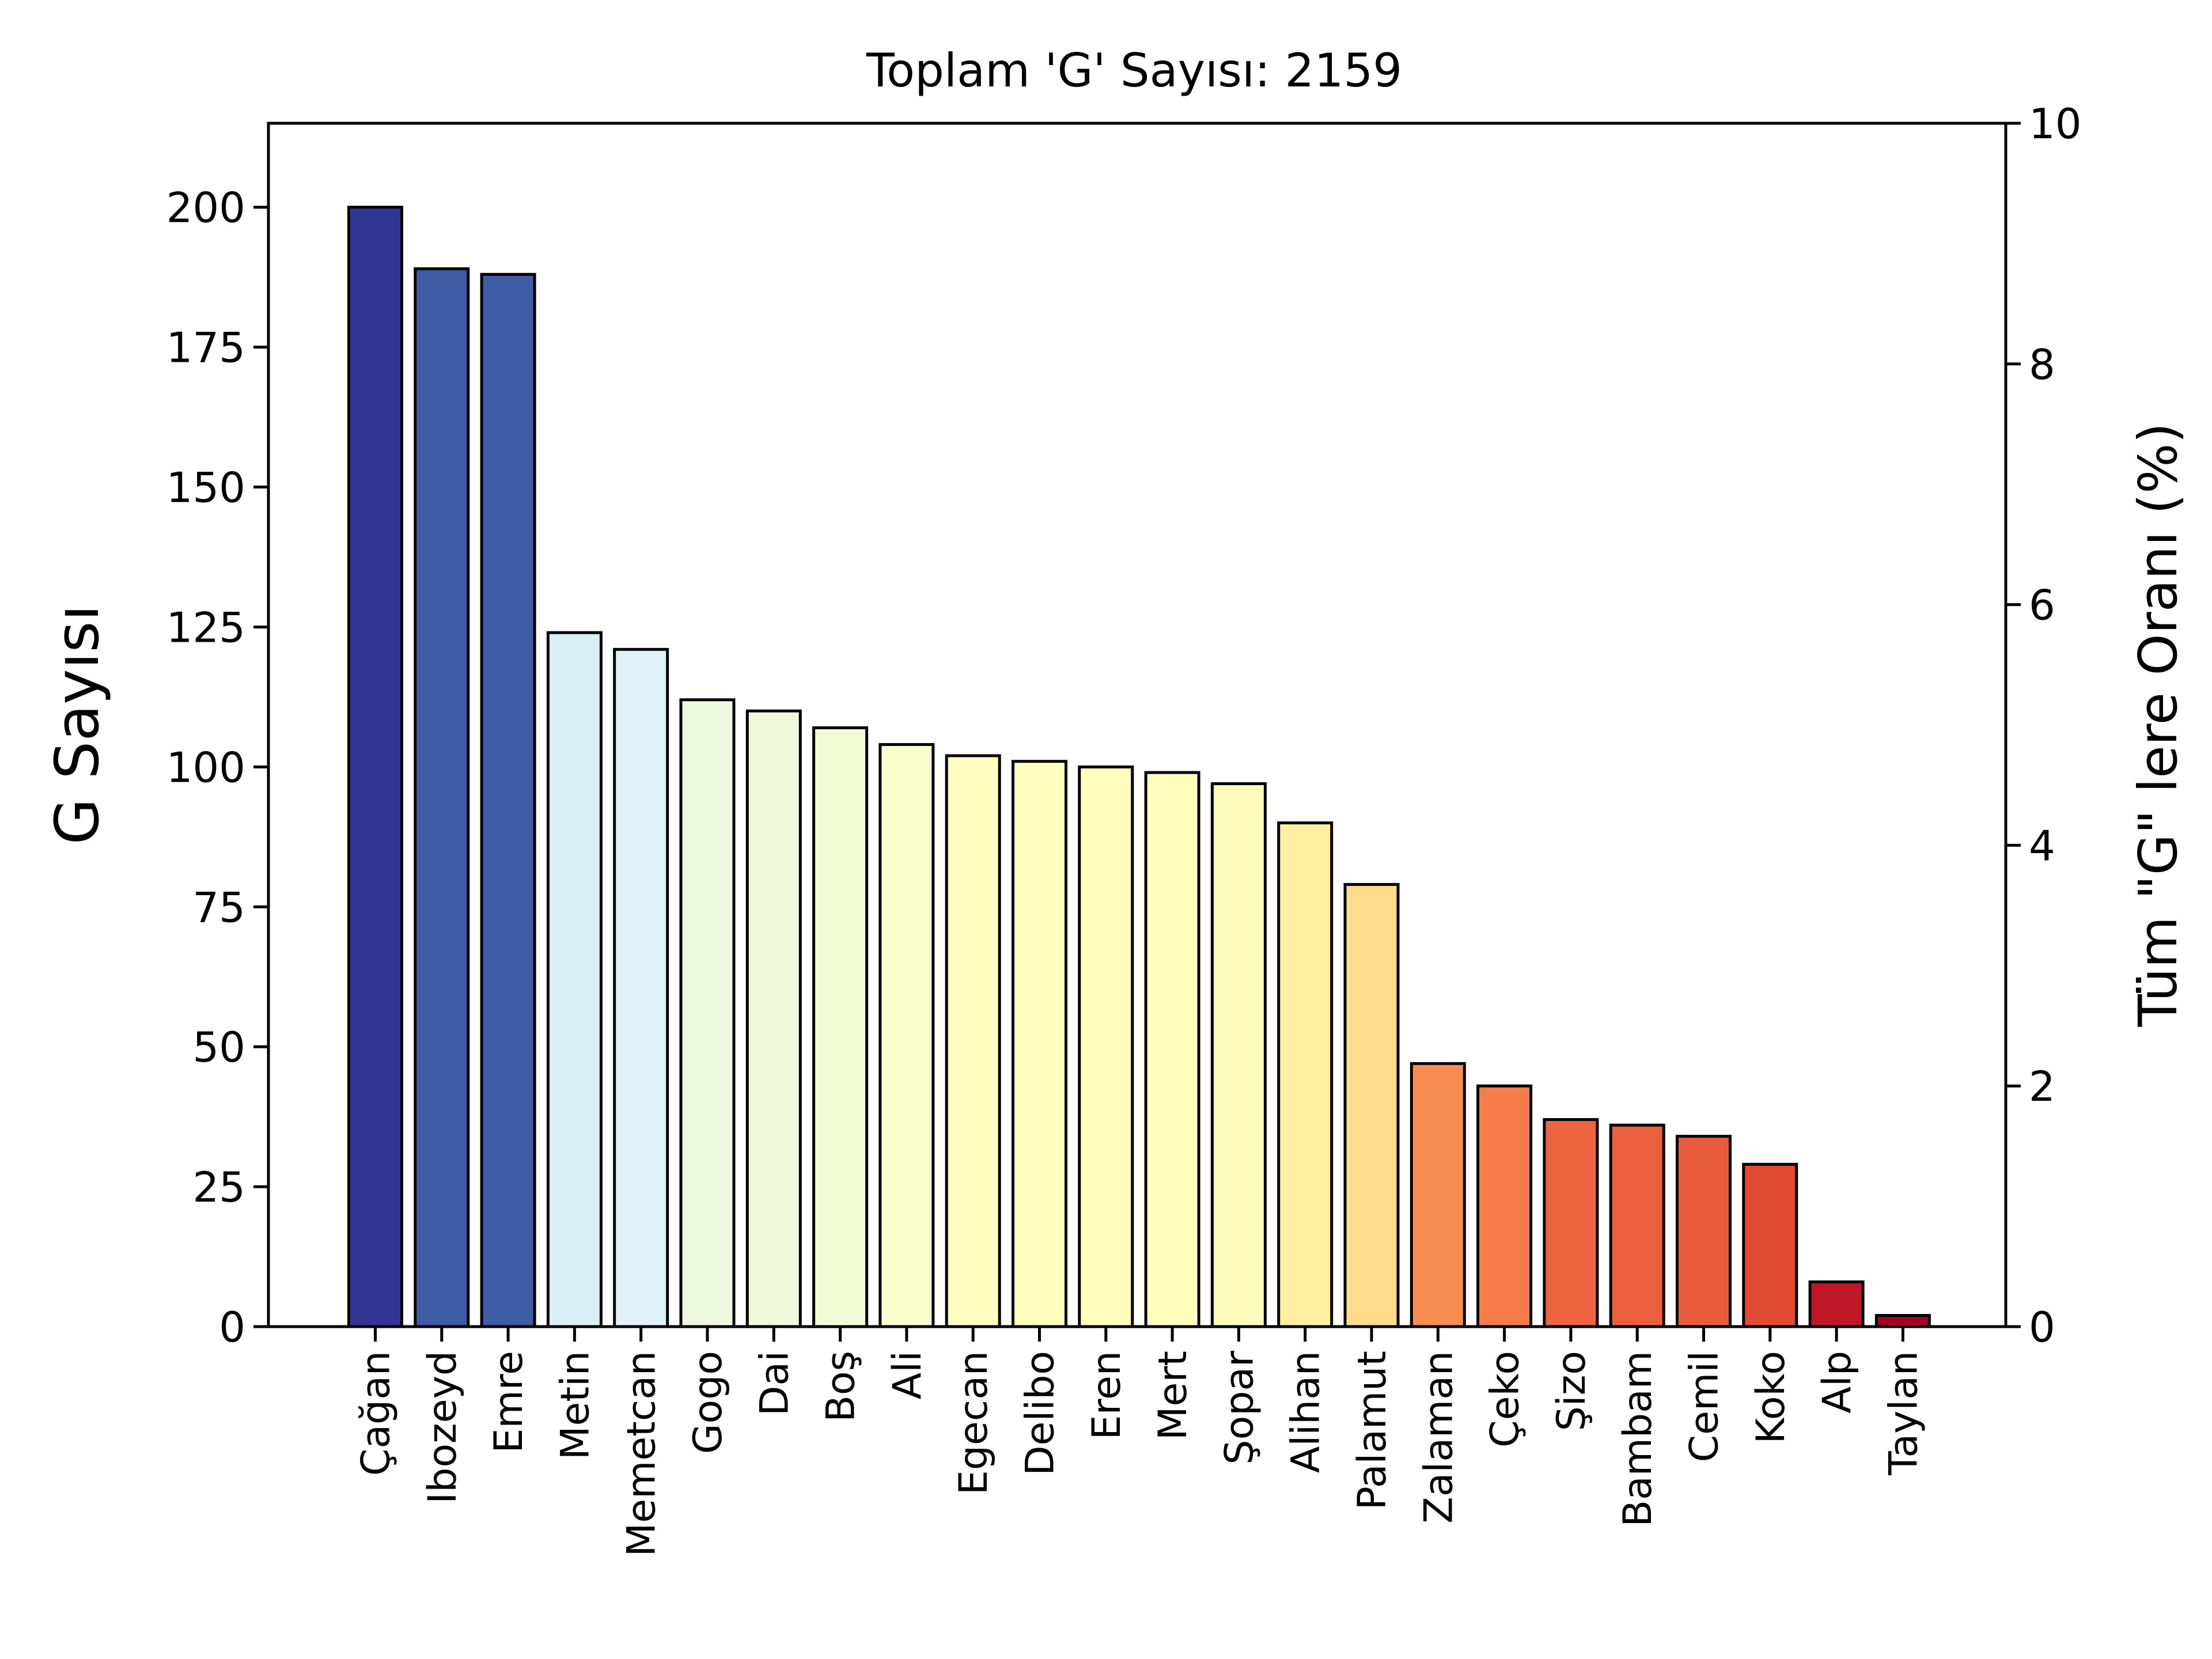 The width and height of the screenshot is (2212, 1659). What do you see at coordinates (1040, 1413) in the screenshot?
I see `x-tick-label-10: Delibo` at bounding box center [1040, 1413].